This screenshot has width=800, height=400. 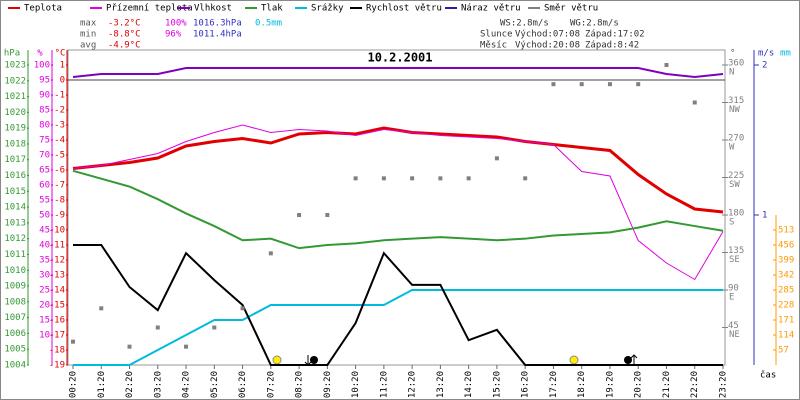 What do you see at coordinates (734, 335) in the screenshot?
I see `compass-label: NE` at bounding box center [734, 335].